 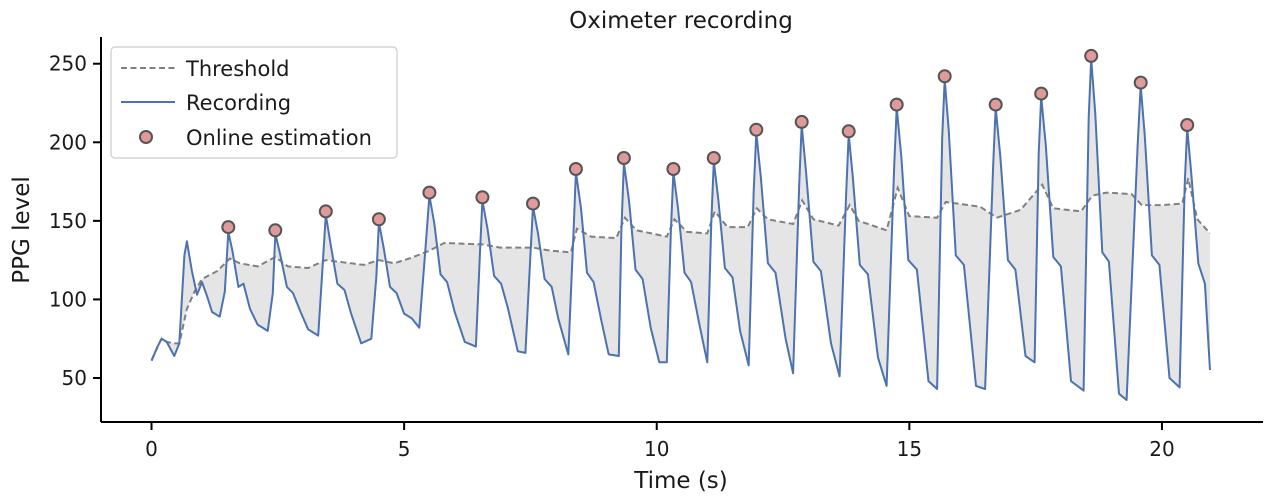 What do you see at coordinates (68, 221) in the screenshot?
I see `y-tick-label-150: 150` at bounding box center [68, 221].